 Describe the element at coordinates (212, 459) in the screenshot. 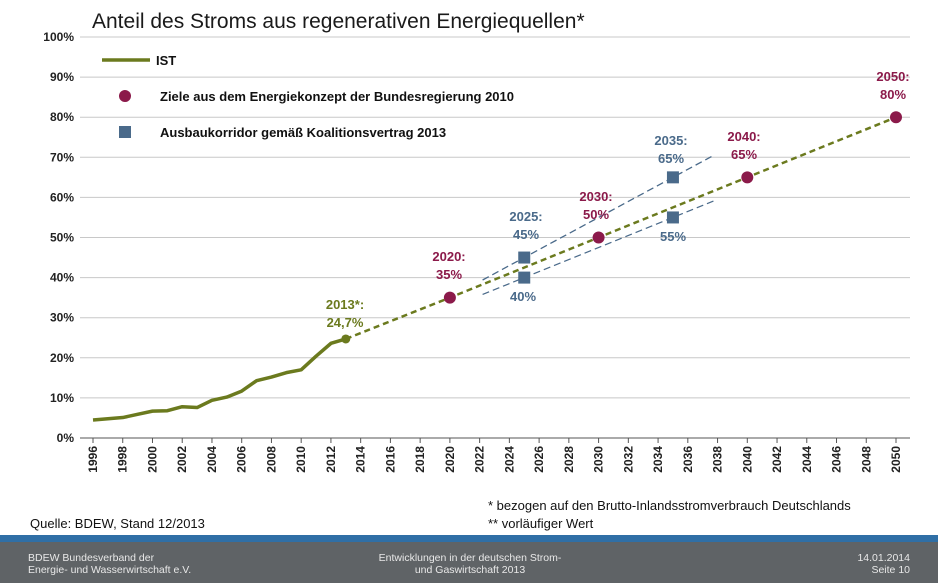

I see `x-tick-label: 2004` at that location.